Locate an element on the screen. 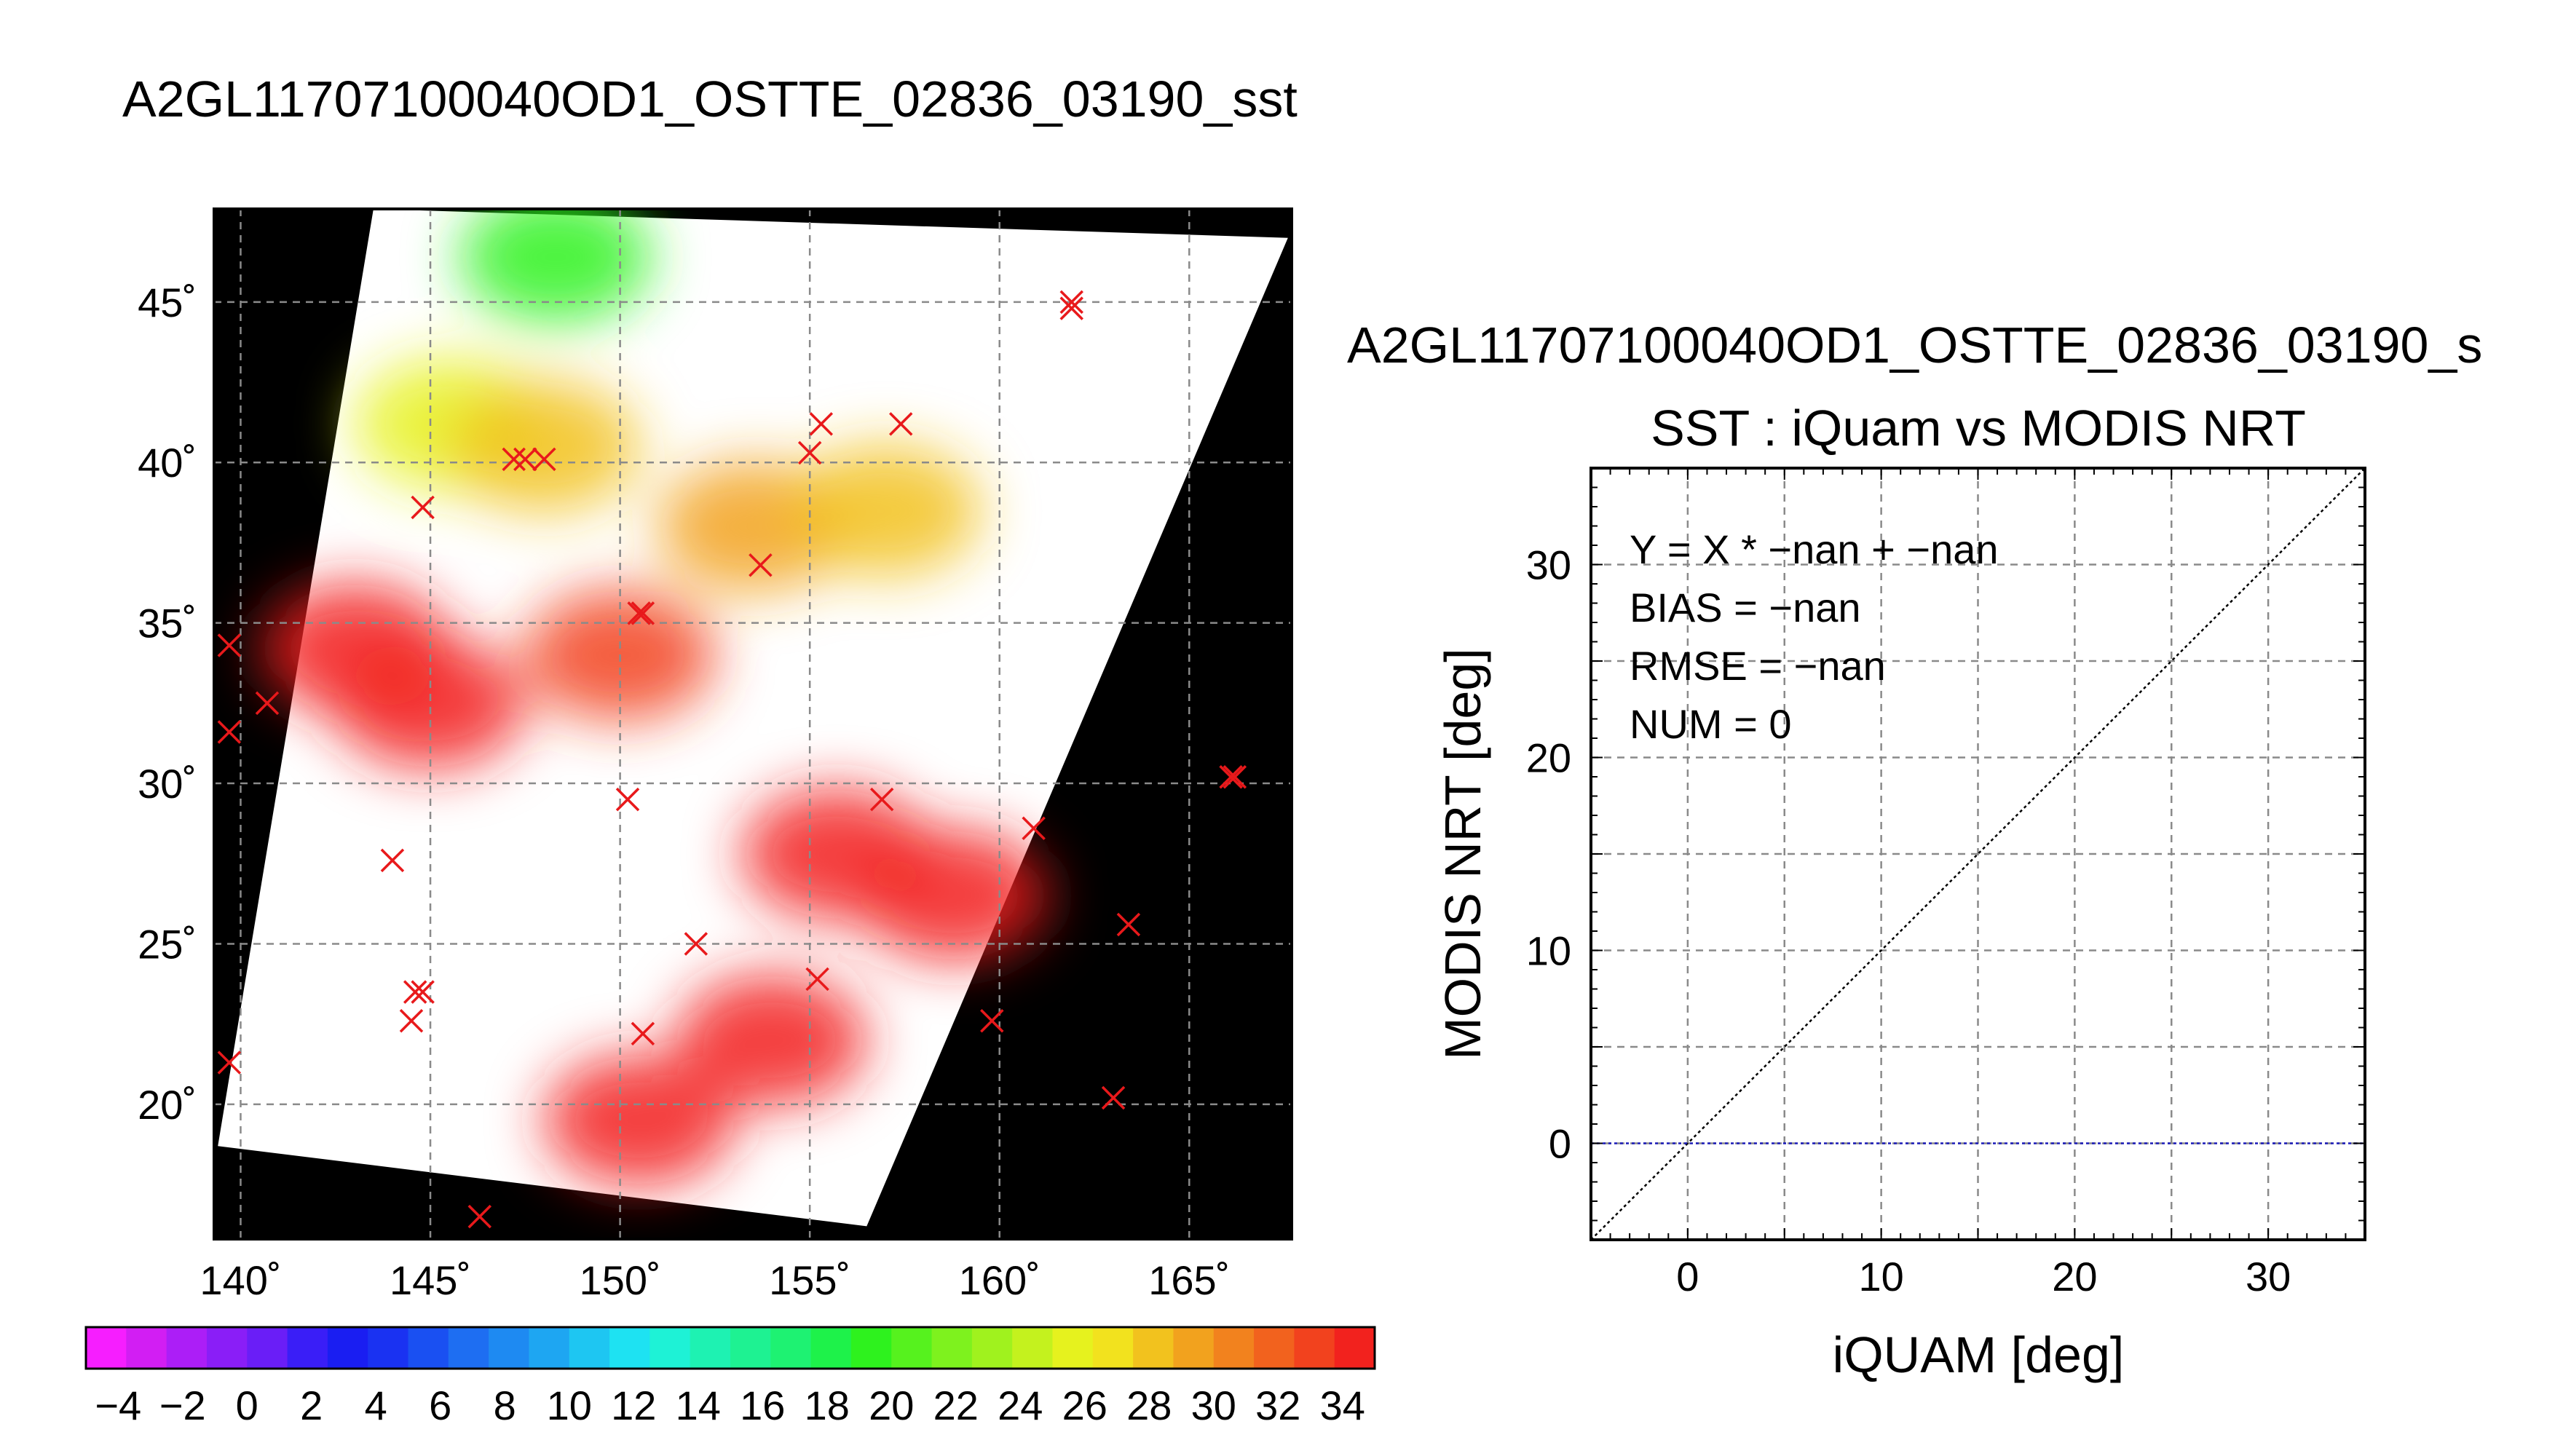 Image resolution: width=2555 pixels, height=1456 pixels. map-longitude-ticks: 140˚ 145˚ 150˚ 155˚ 160˚ 165˚ is located at coordinates (715, 1280).